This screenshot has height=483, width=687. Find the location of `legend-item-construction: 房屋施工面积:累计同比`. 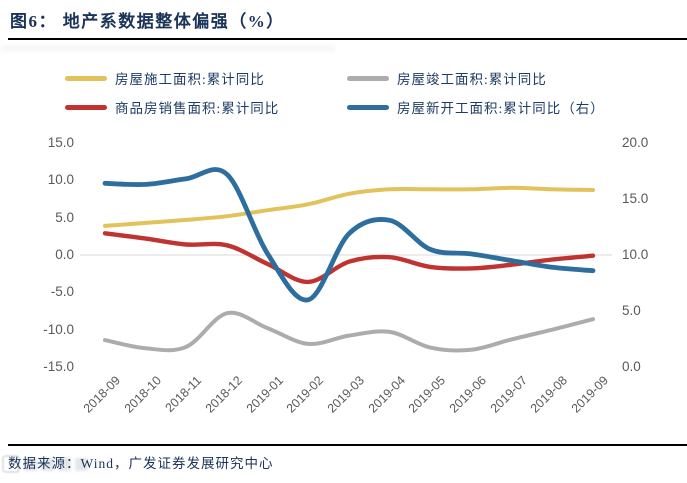

legend-item-construction: 房屋施工面积:累计同比 is located at coordinates (165, 78).